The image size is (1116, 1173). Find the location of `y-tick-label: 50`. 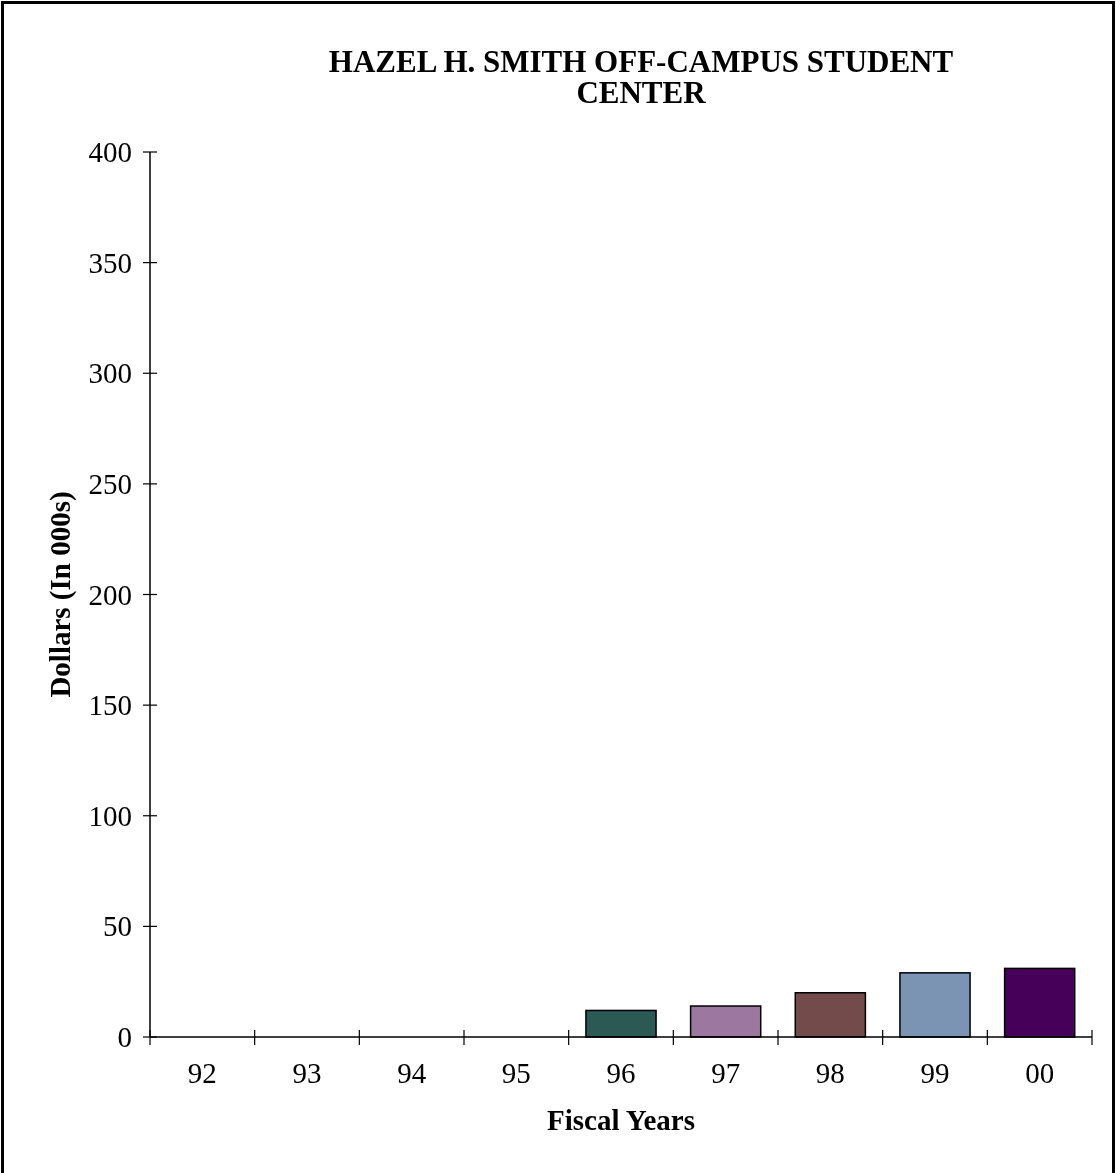

y-tick-label: 50 is located at coordinates (117, 926).